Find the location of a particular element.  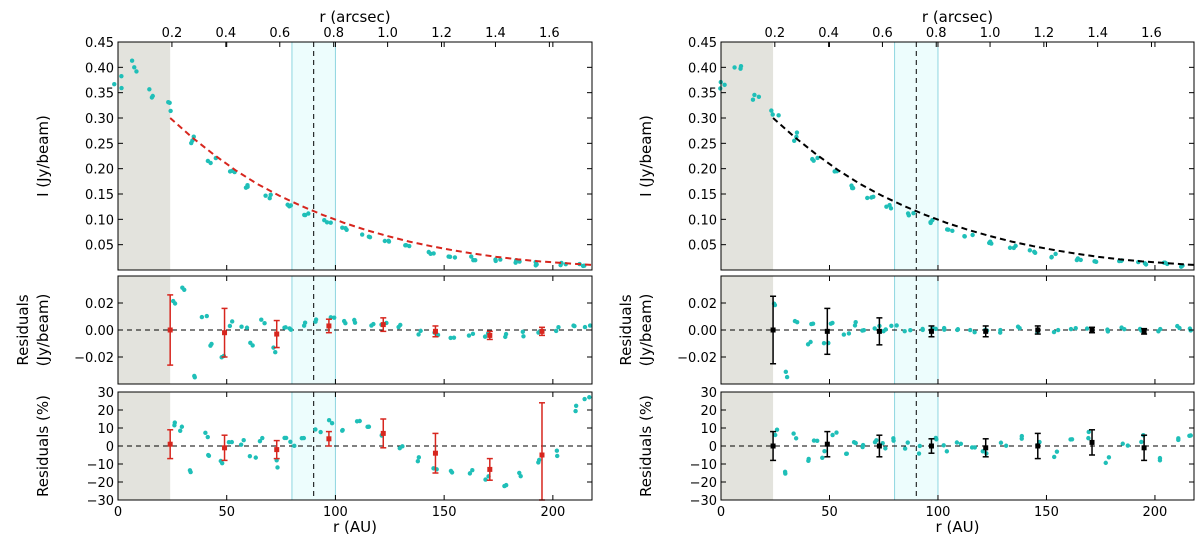

y-tick-label: 0.40 is located at coordinates (702, 68).